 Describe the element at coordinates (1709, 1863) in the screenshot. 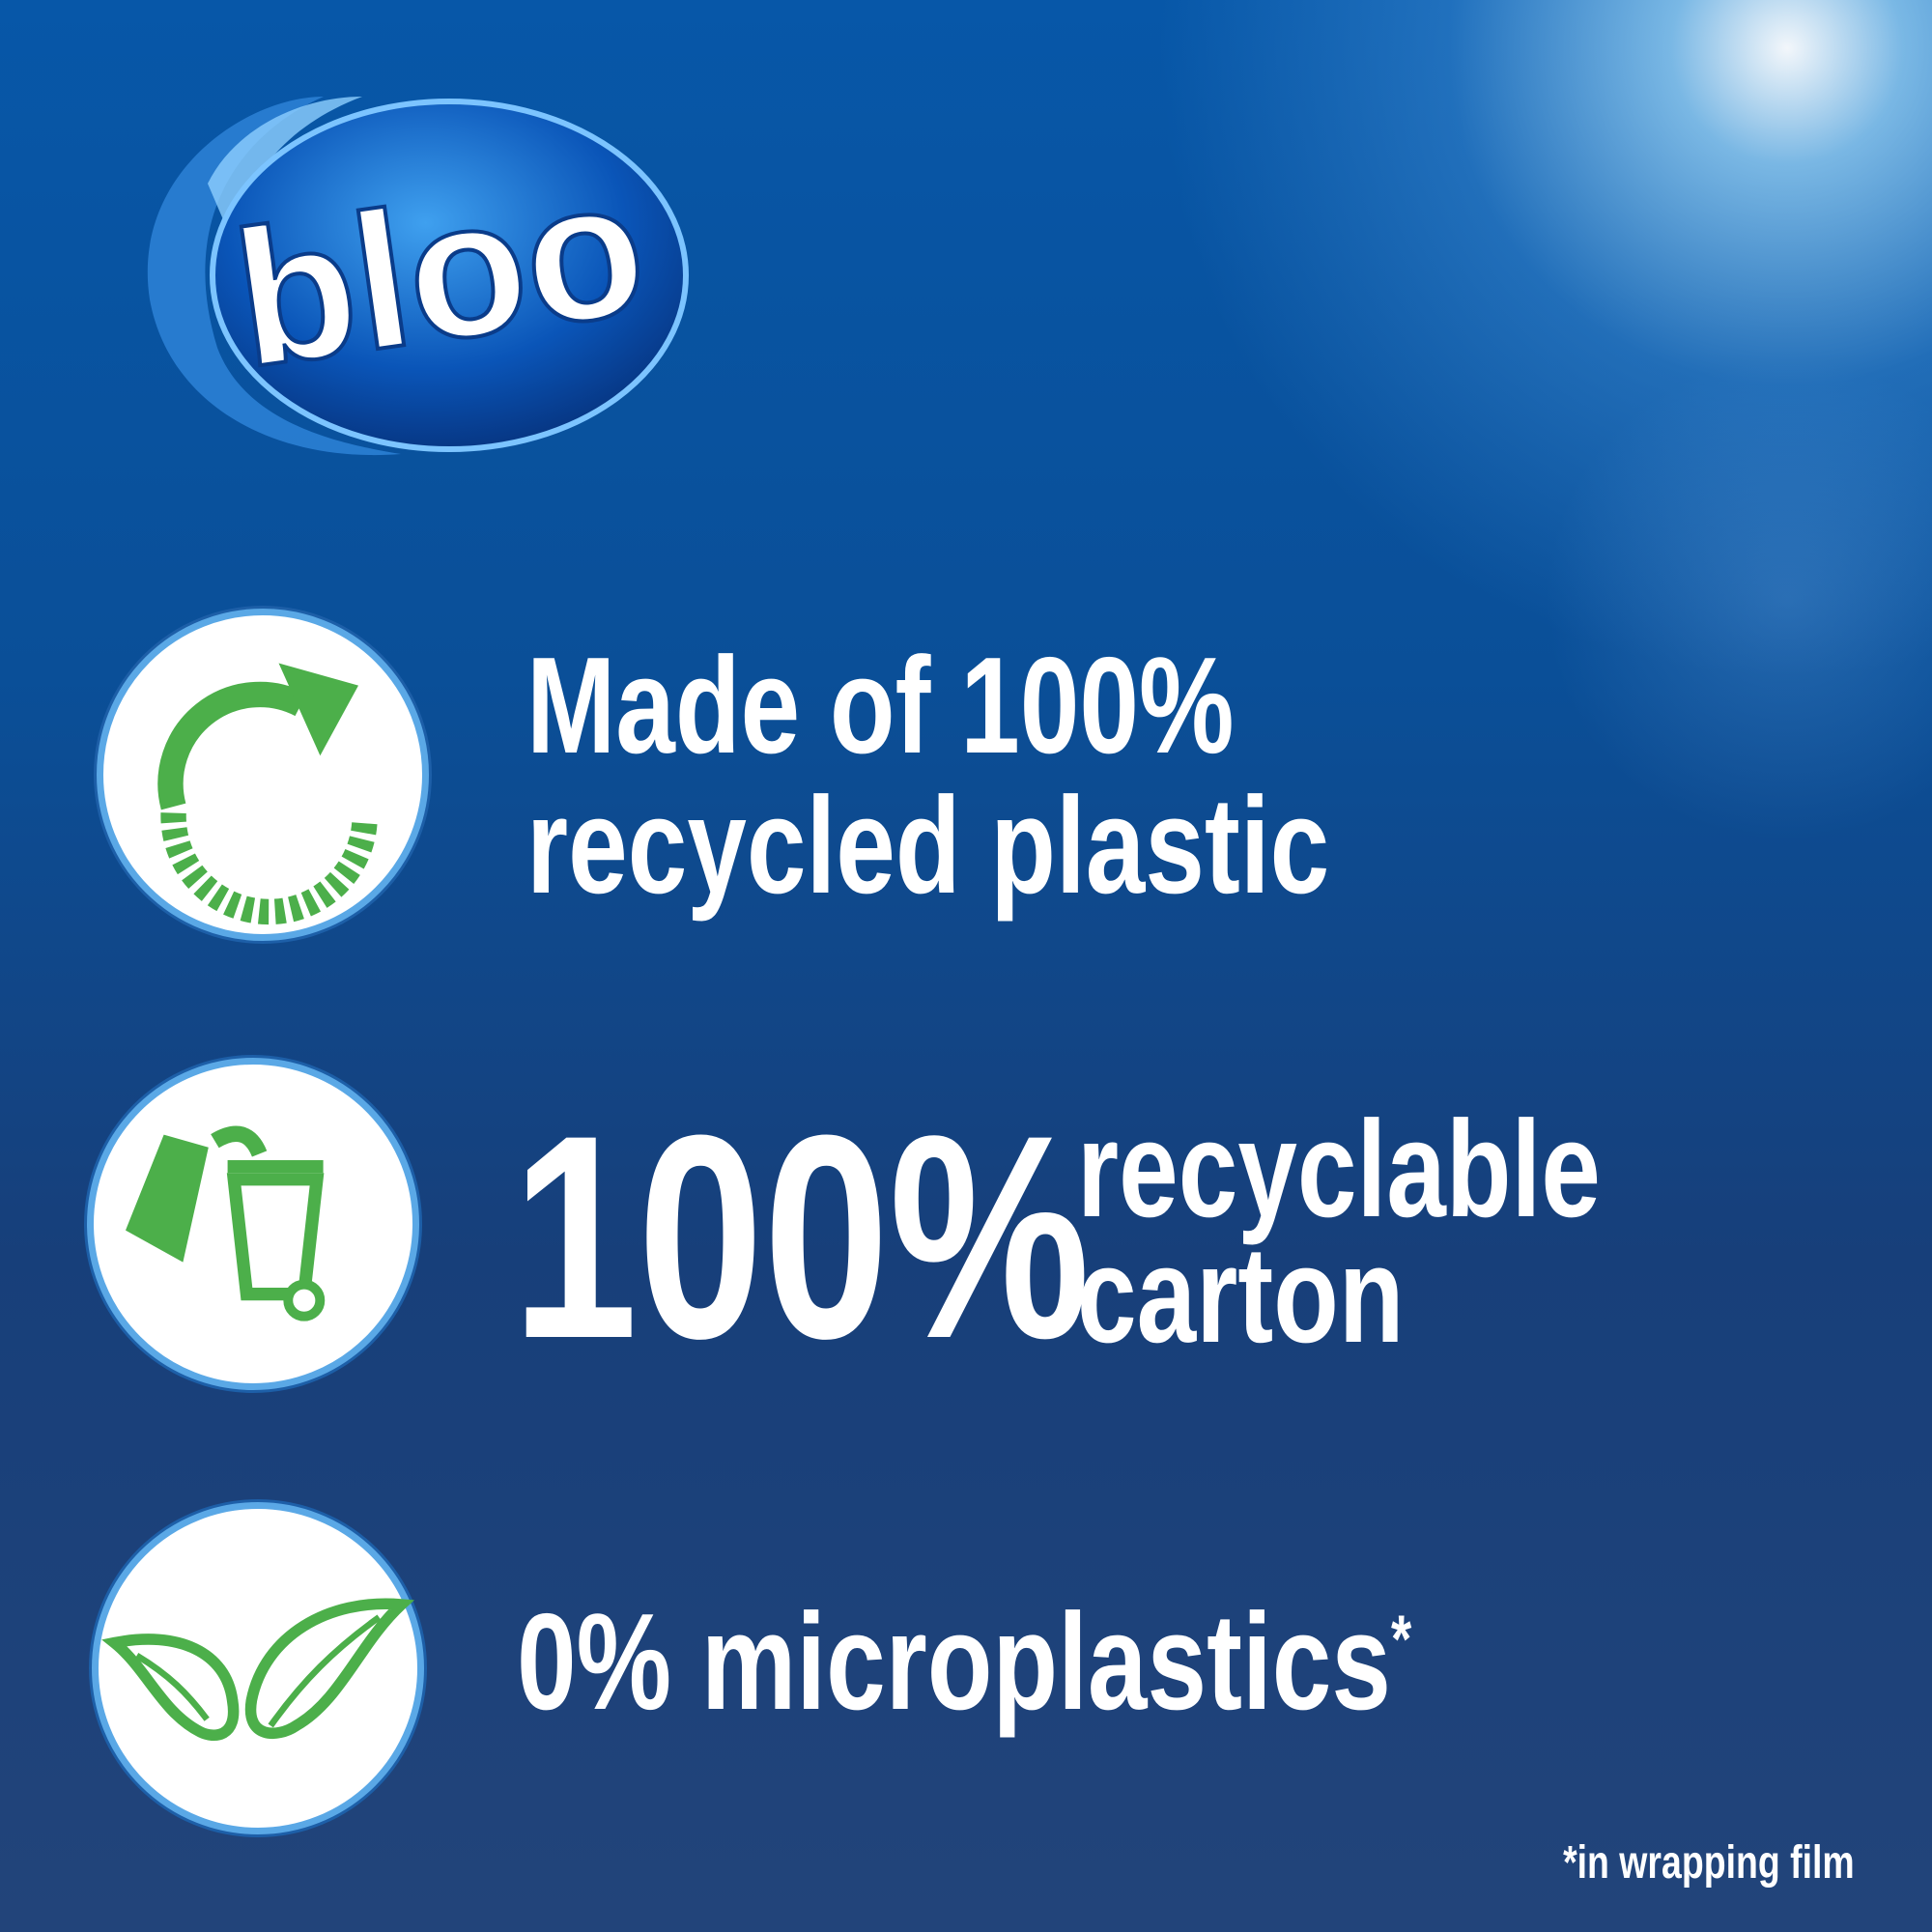

I see `footnote: *in wrapping film` at that location.